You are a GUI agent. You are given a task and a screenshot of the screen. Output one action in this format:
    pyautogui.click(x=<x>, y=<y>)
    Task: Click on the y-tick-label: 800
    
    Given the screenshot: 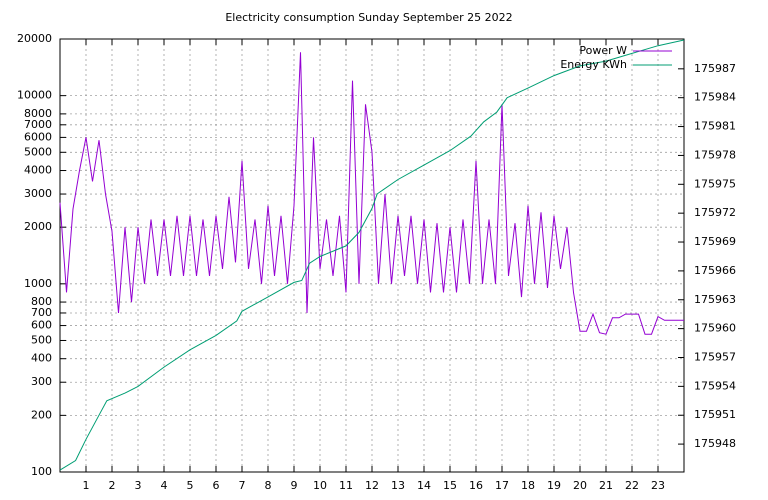 What is the action you would take?
    pyautogui.click(x=41, y=301)
    